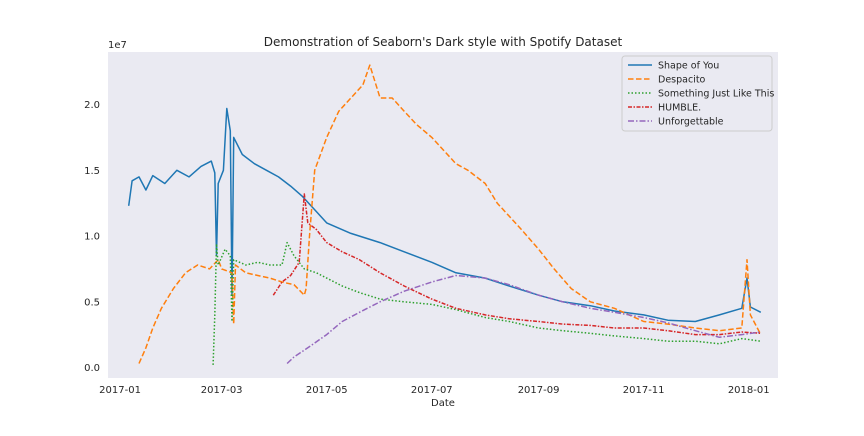 The height and width of the screenshot is (436, 864). What do you see at coordinates (117, 45) in the screenshot?
I see `y-offset-label: 1e7` at bounding box center [117, 45].